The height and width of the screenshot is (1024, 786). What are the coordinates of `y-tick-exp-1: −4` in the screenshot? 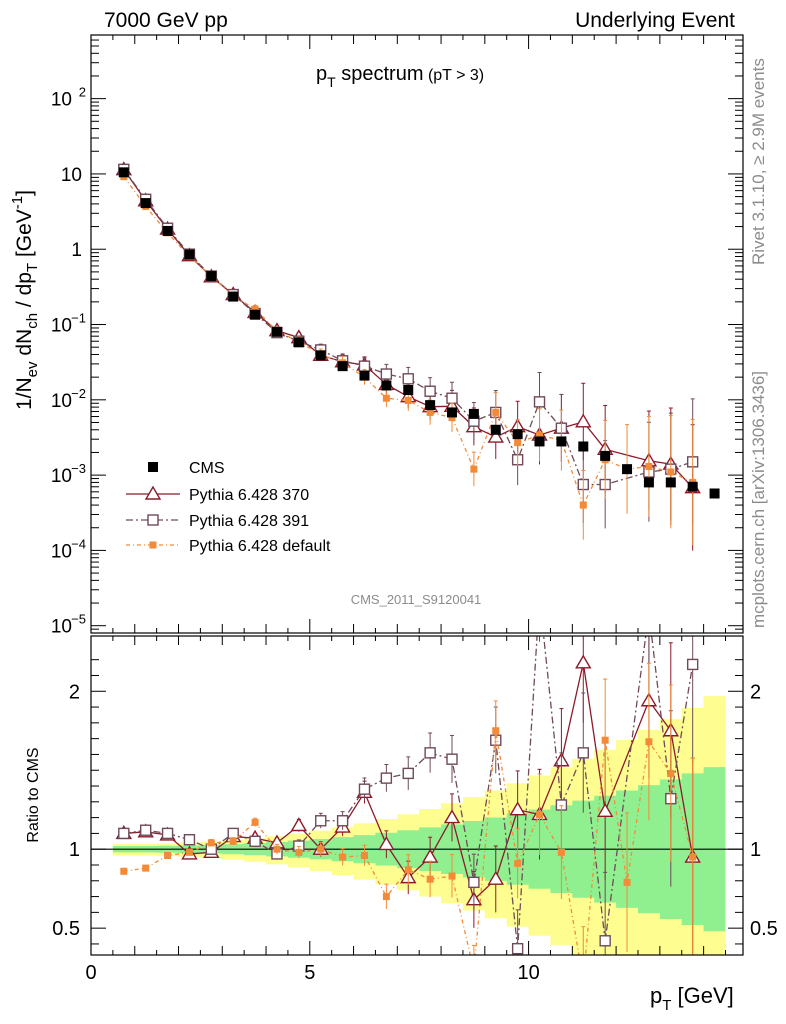 It's located at (78, 543).